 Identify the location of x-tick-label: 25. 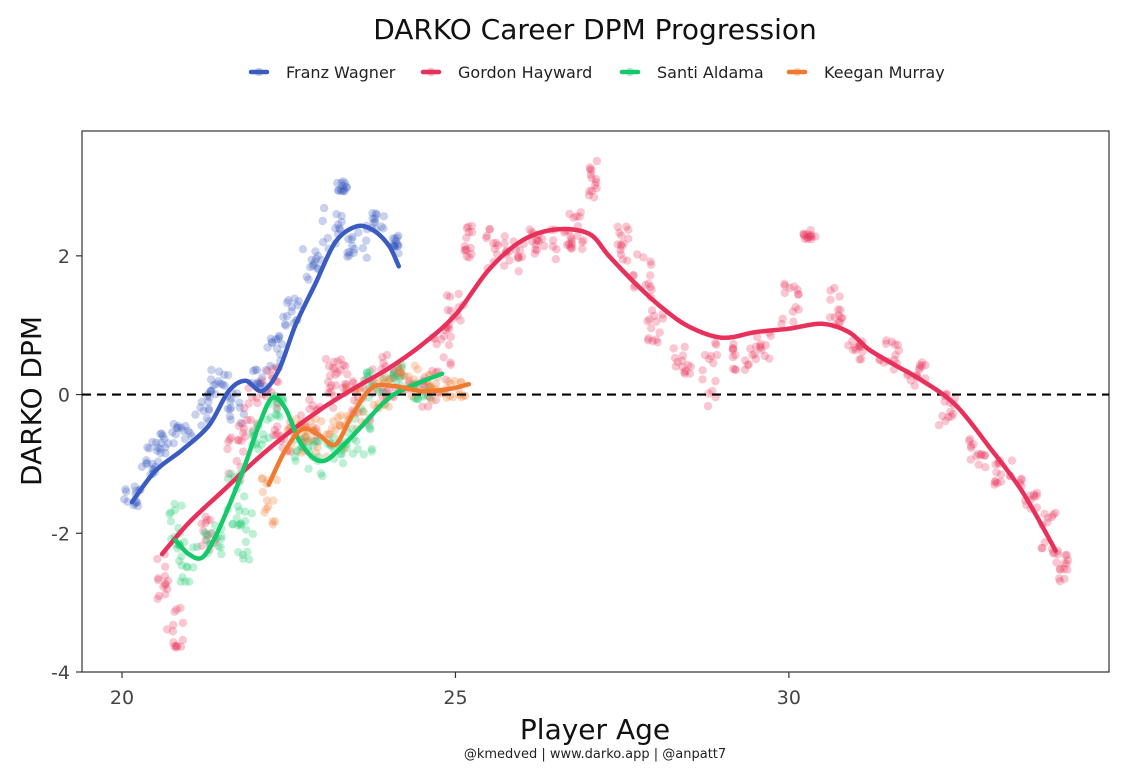
(455, 698).